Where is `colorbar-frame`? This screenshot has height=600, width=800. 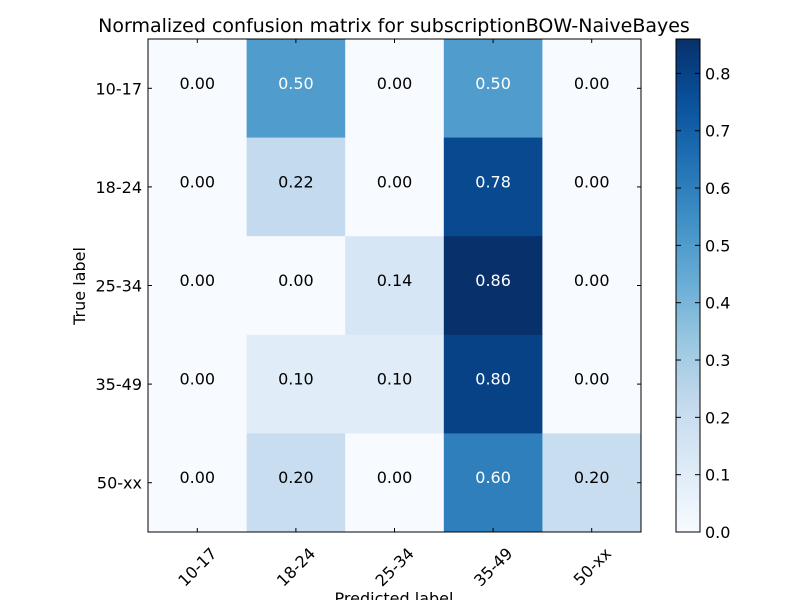
colorbar-frame is located at coordinates (688, 285).